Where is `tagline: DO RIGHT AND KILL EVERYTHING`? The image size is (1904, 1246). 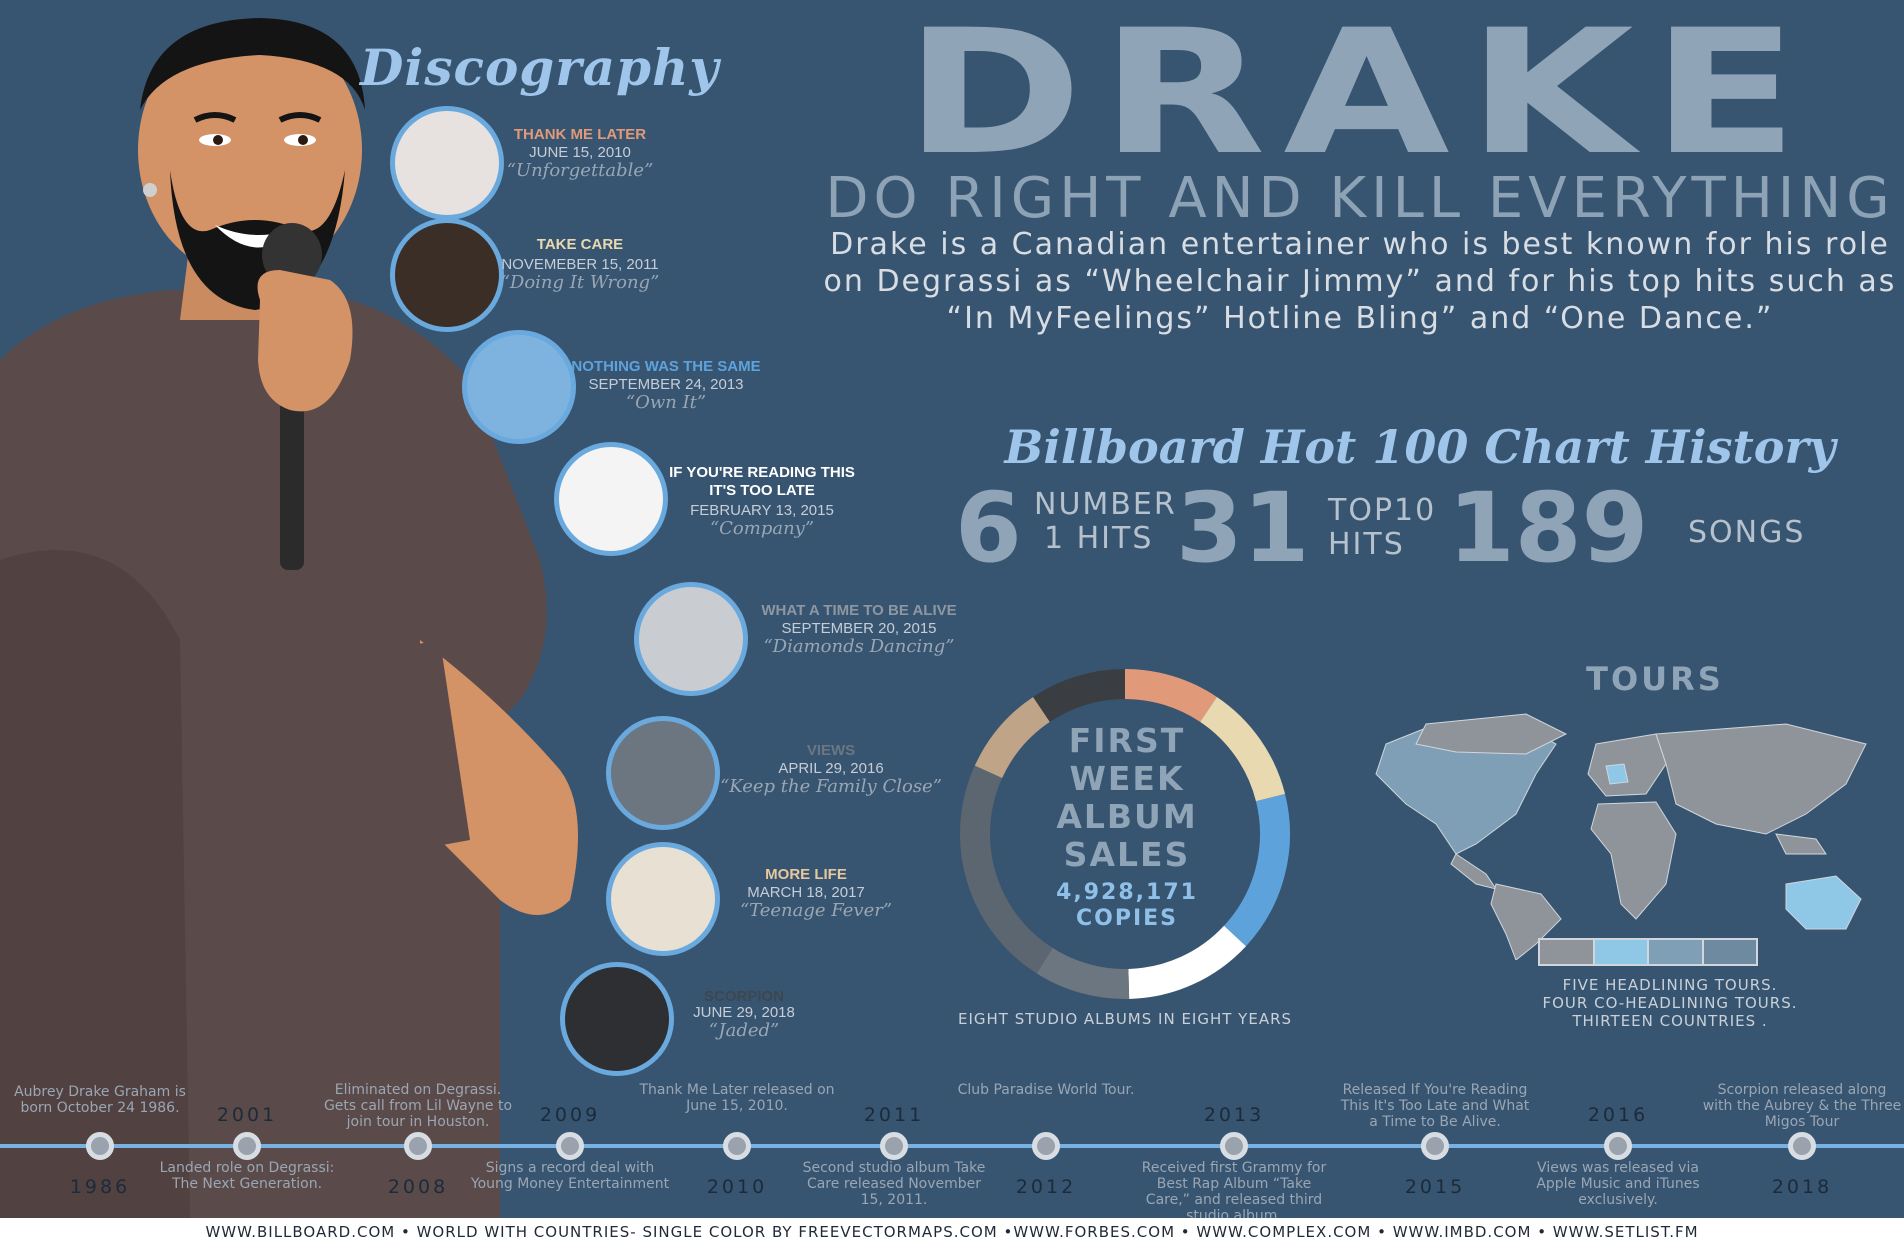
tagline: DO RIGHT AND KILL EVERYTHING is located at coordinates (1360, 198).